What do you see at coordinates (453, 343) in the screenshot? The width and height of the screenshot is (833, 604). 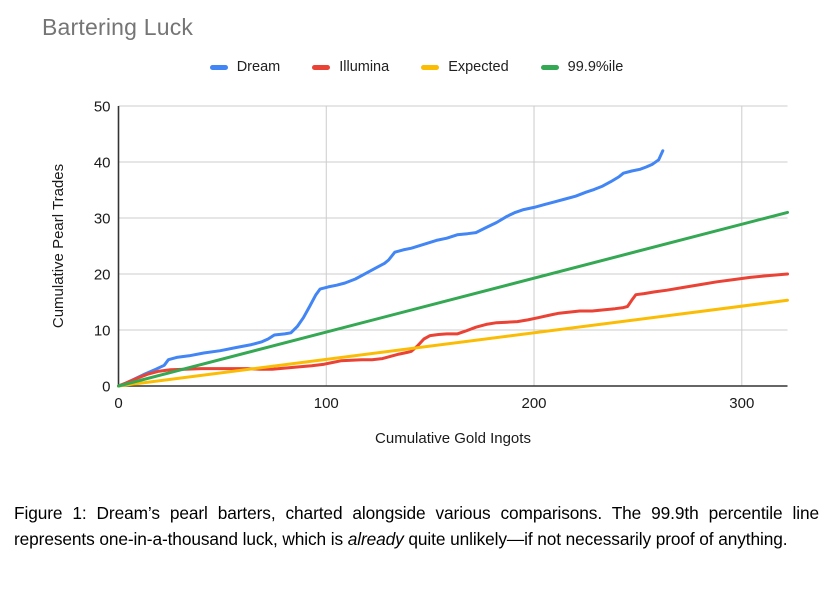 I see `series-line-expected` at bounding box center [453, 343].